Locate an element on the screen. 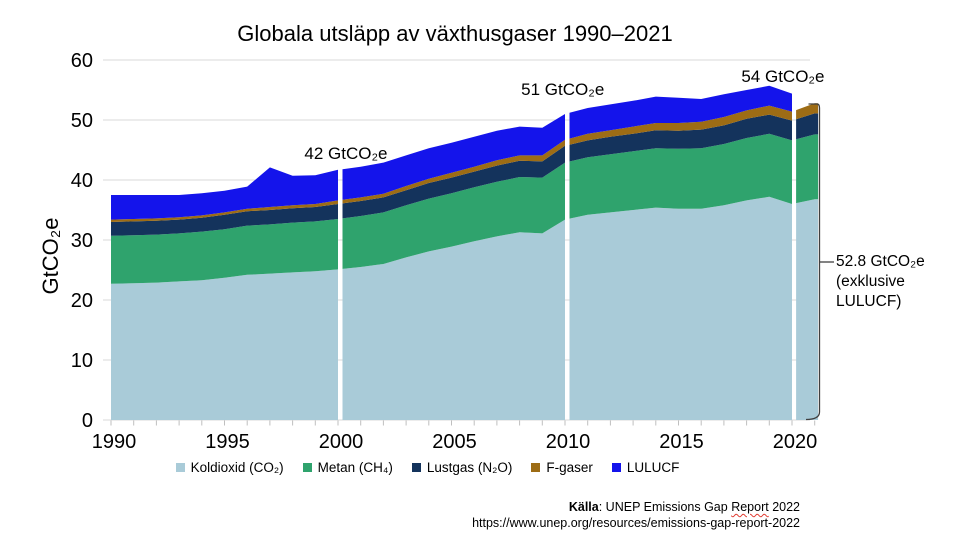 Image resolution: width=960 pixels, height=540 pixels. spellcheck-word: Report is located at coordinates (750, 507).